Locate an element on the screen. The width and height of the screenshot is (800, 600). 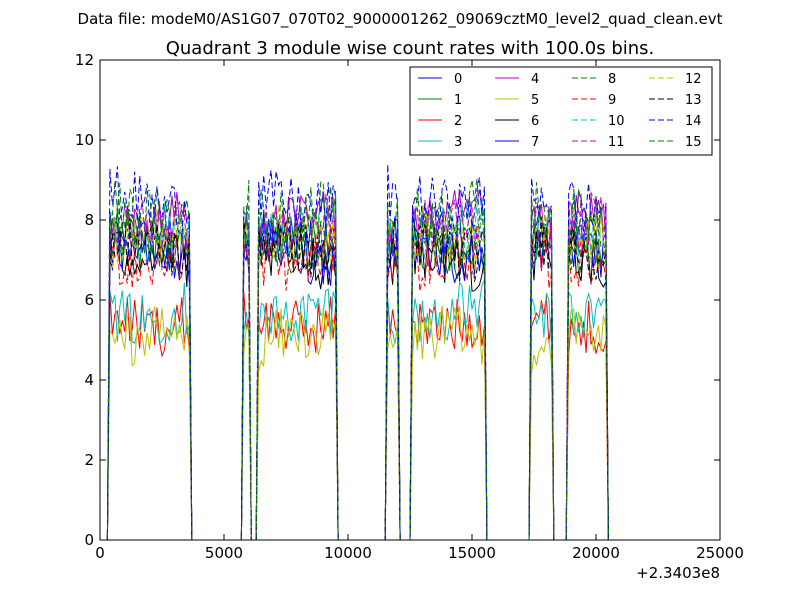
legend-label-15: 15 is located at coordinates (693, 142).